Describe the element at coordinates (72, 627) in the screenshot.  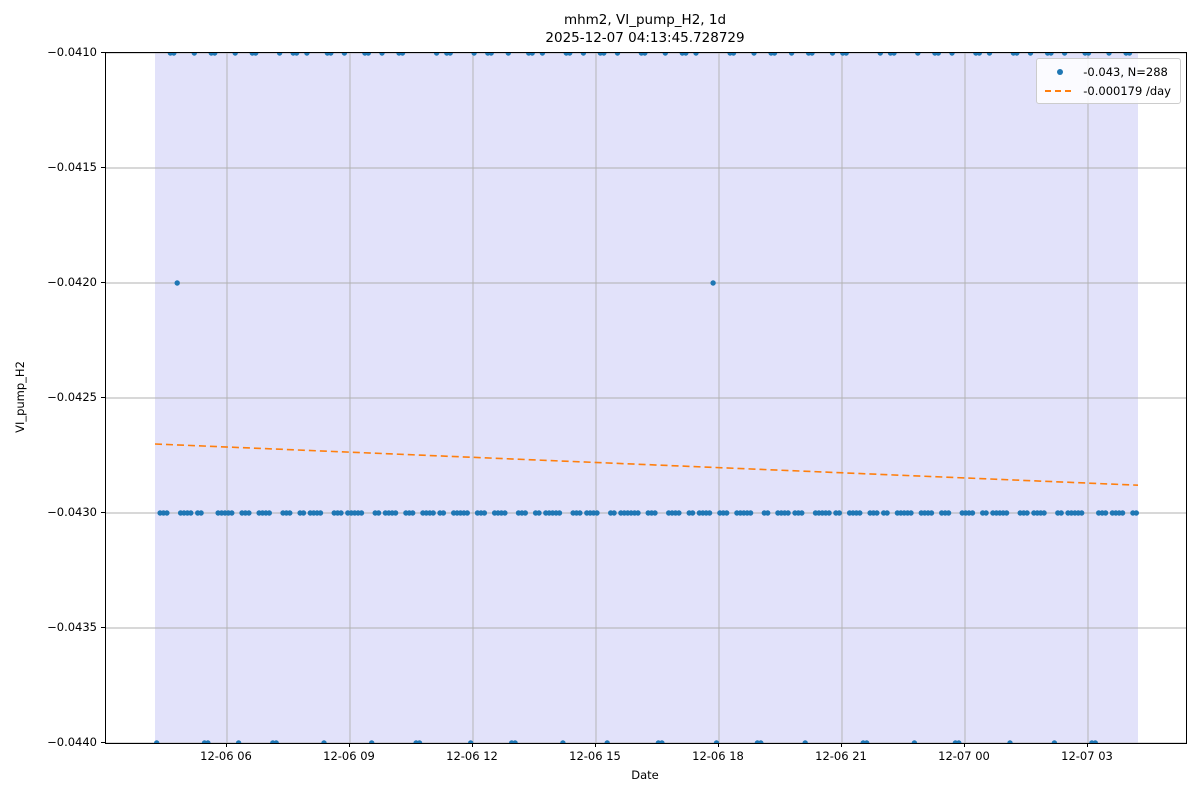
I see `y-tick-label: −0.0435` at that location.